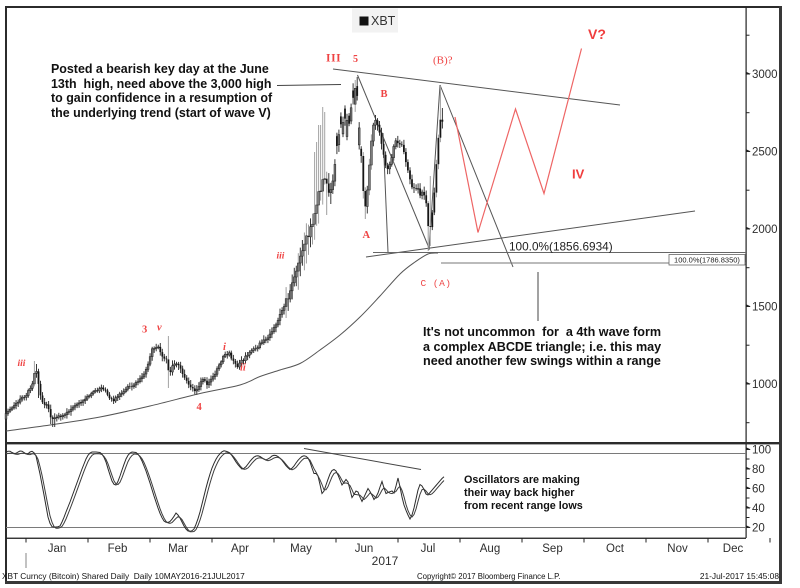 The image size is (800, 588). I want to click on svg-text: Oct, so click(615, 549).